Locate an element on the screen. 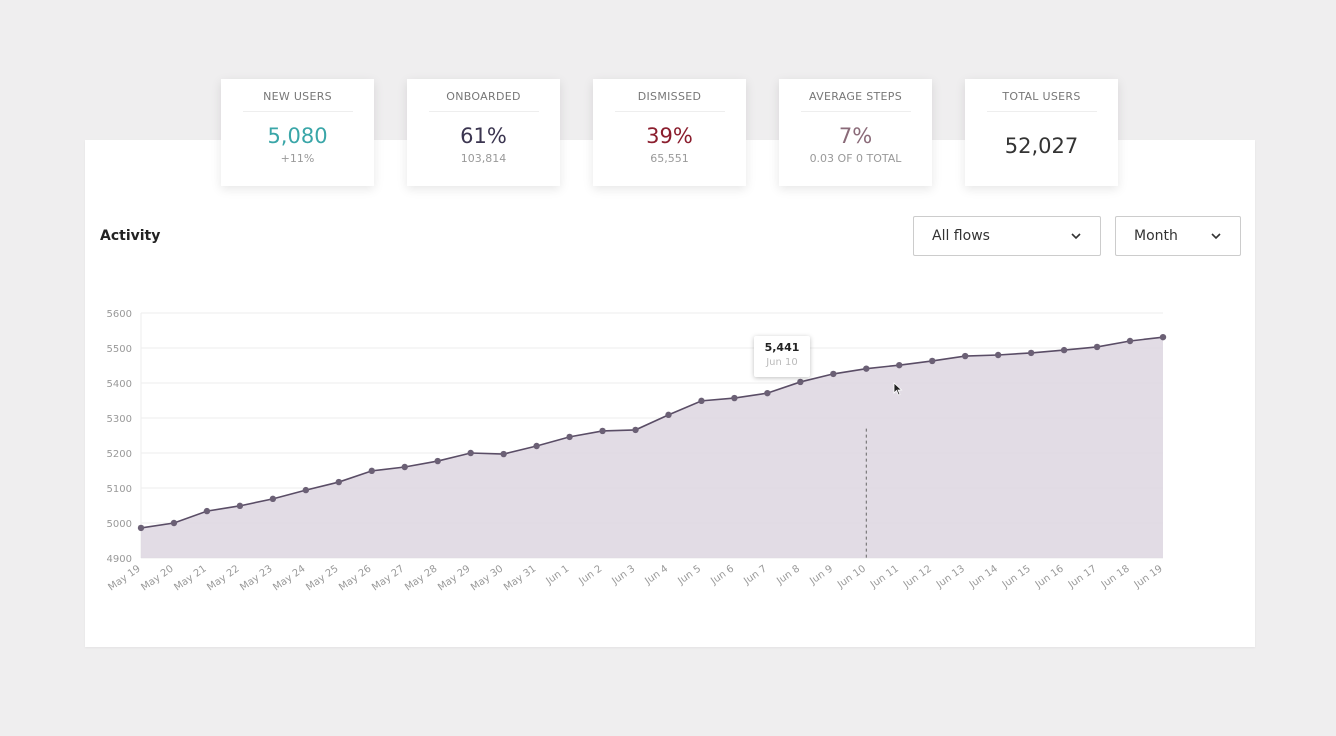 The image size is (1336, 736). stat-value: 39% is located at coordinates (669, 136).